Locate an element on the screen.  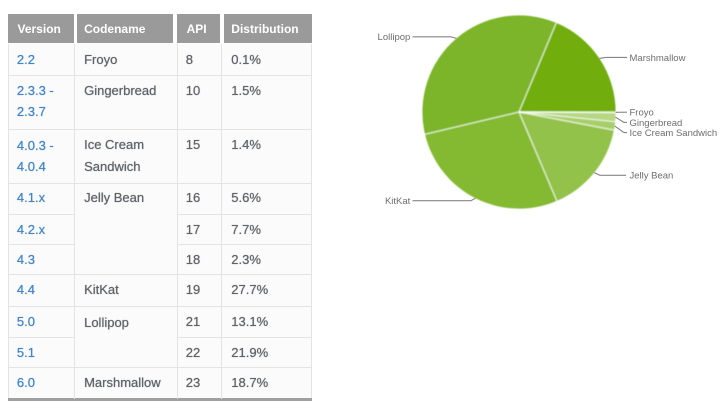
svg-text: Marshmallow is located at coordinates (658, 58).